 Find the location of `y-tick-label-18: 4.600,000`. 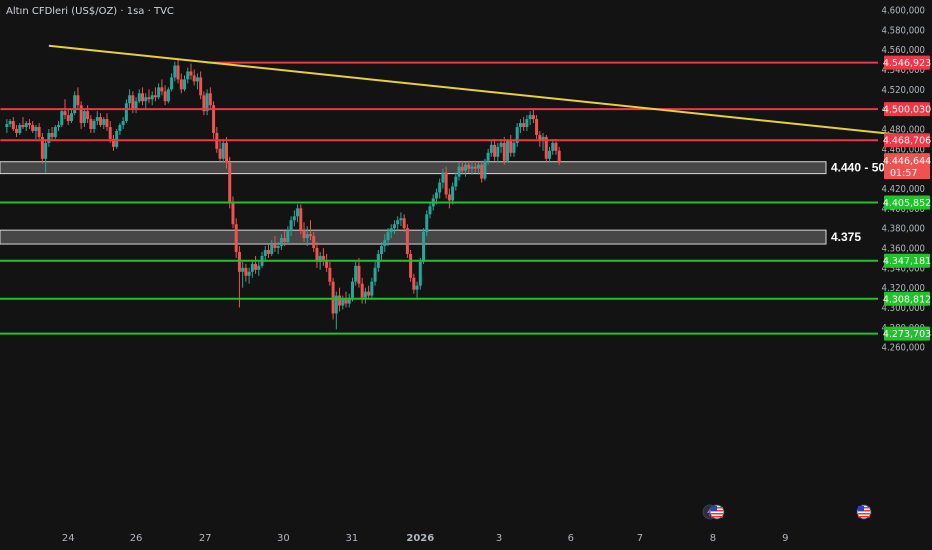

y-tick-label-18: 4.600,000 is located at coordinates (903, 11).